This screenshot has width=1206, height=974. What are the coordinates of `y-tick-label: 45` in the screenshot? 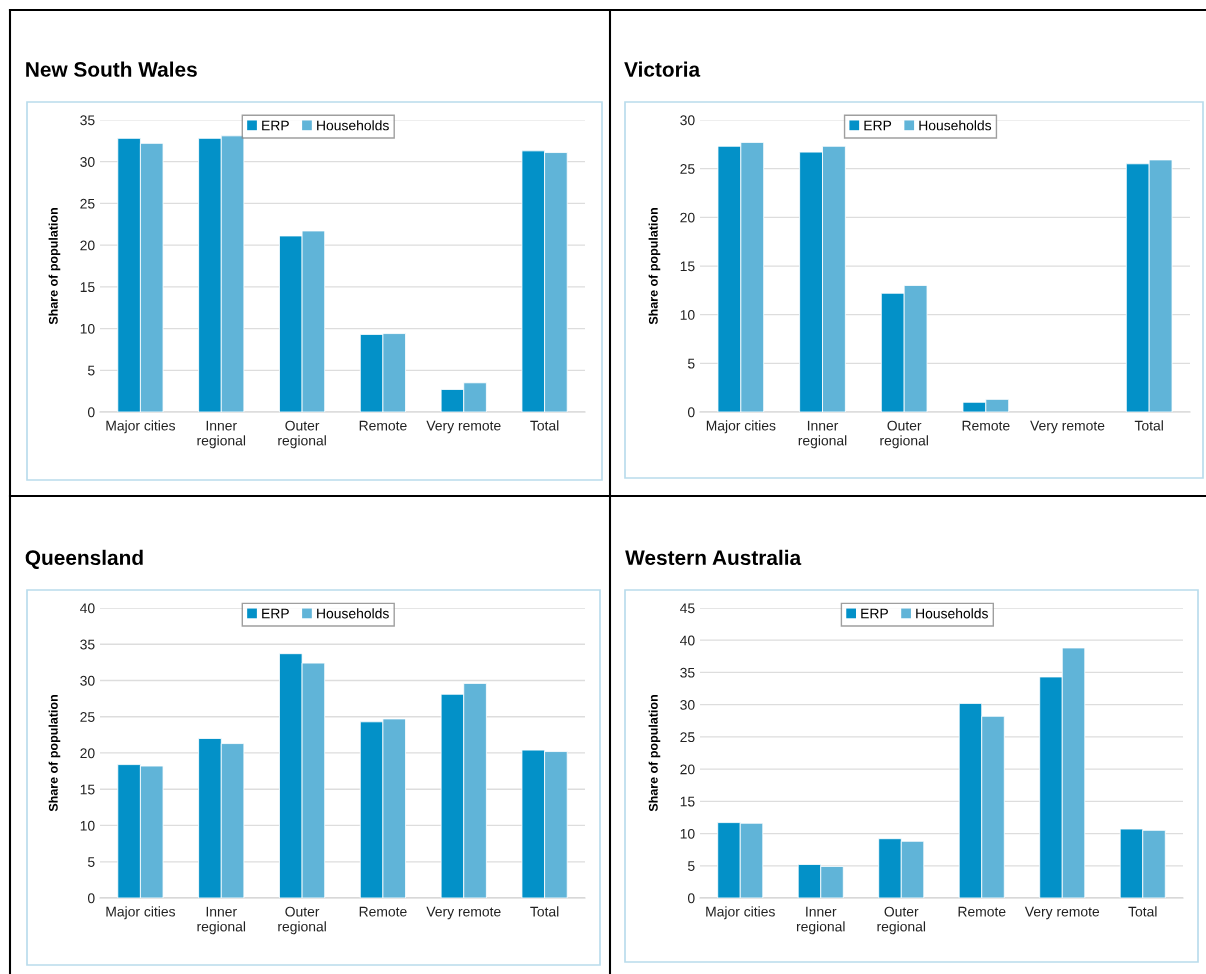 It's located at (687, 608).